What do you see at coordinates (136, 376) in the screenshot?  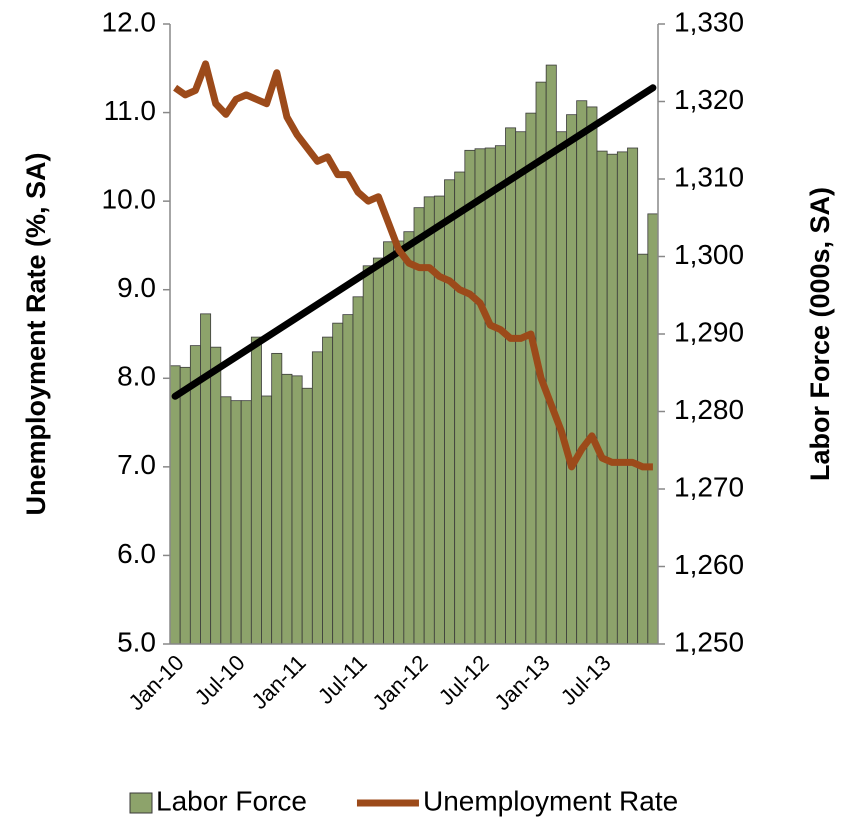 I see `y-tick-label: 8.0` at bounding box center [136, 376].